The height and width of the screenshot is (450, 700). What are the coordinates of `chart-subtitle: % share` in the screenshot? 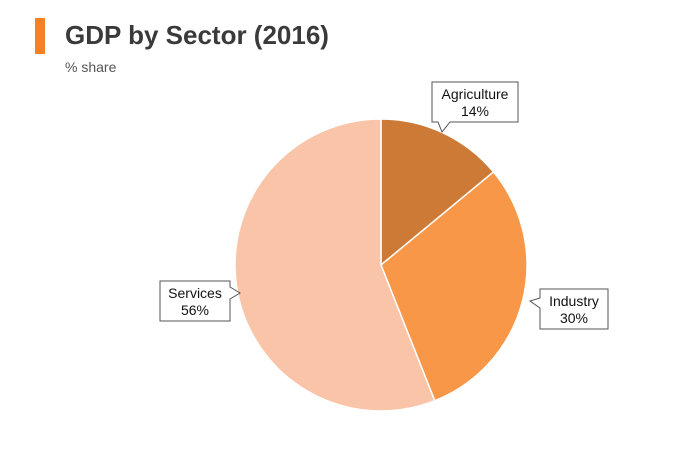 It's located at (91, 67).